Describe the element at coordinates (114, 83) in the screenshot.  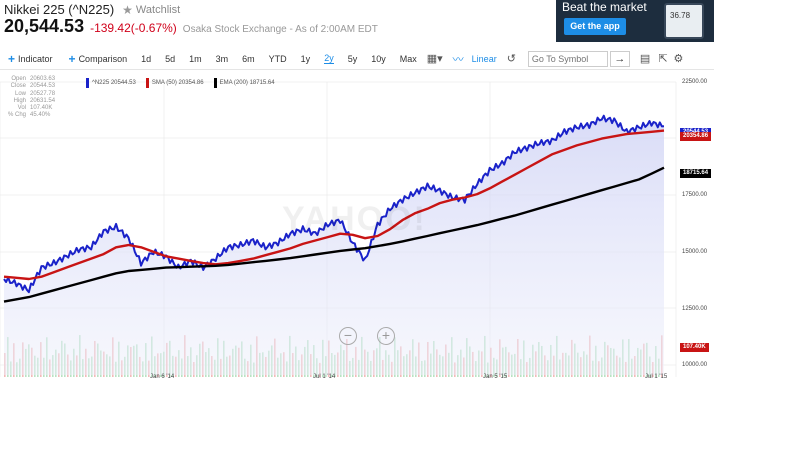
I see `legend-label: ^N225 20544.53` at that location.